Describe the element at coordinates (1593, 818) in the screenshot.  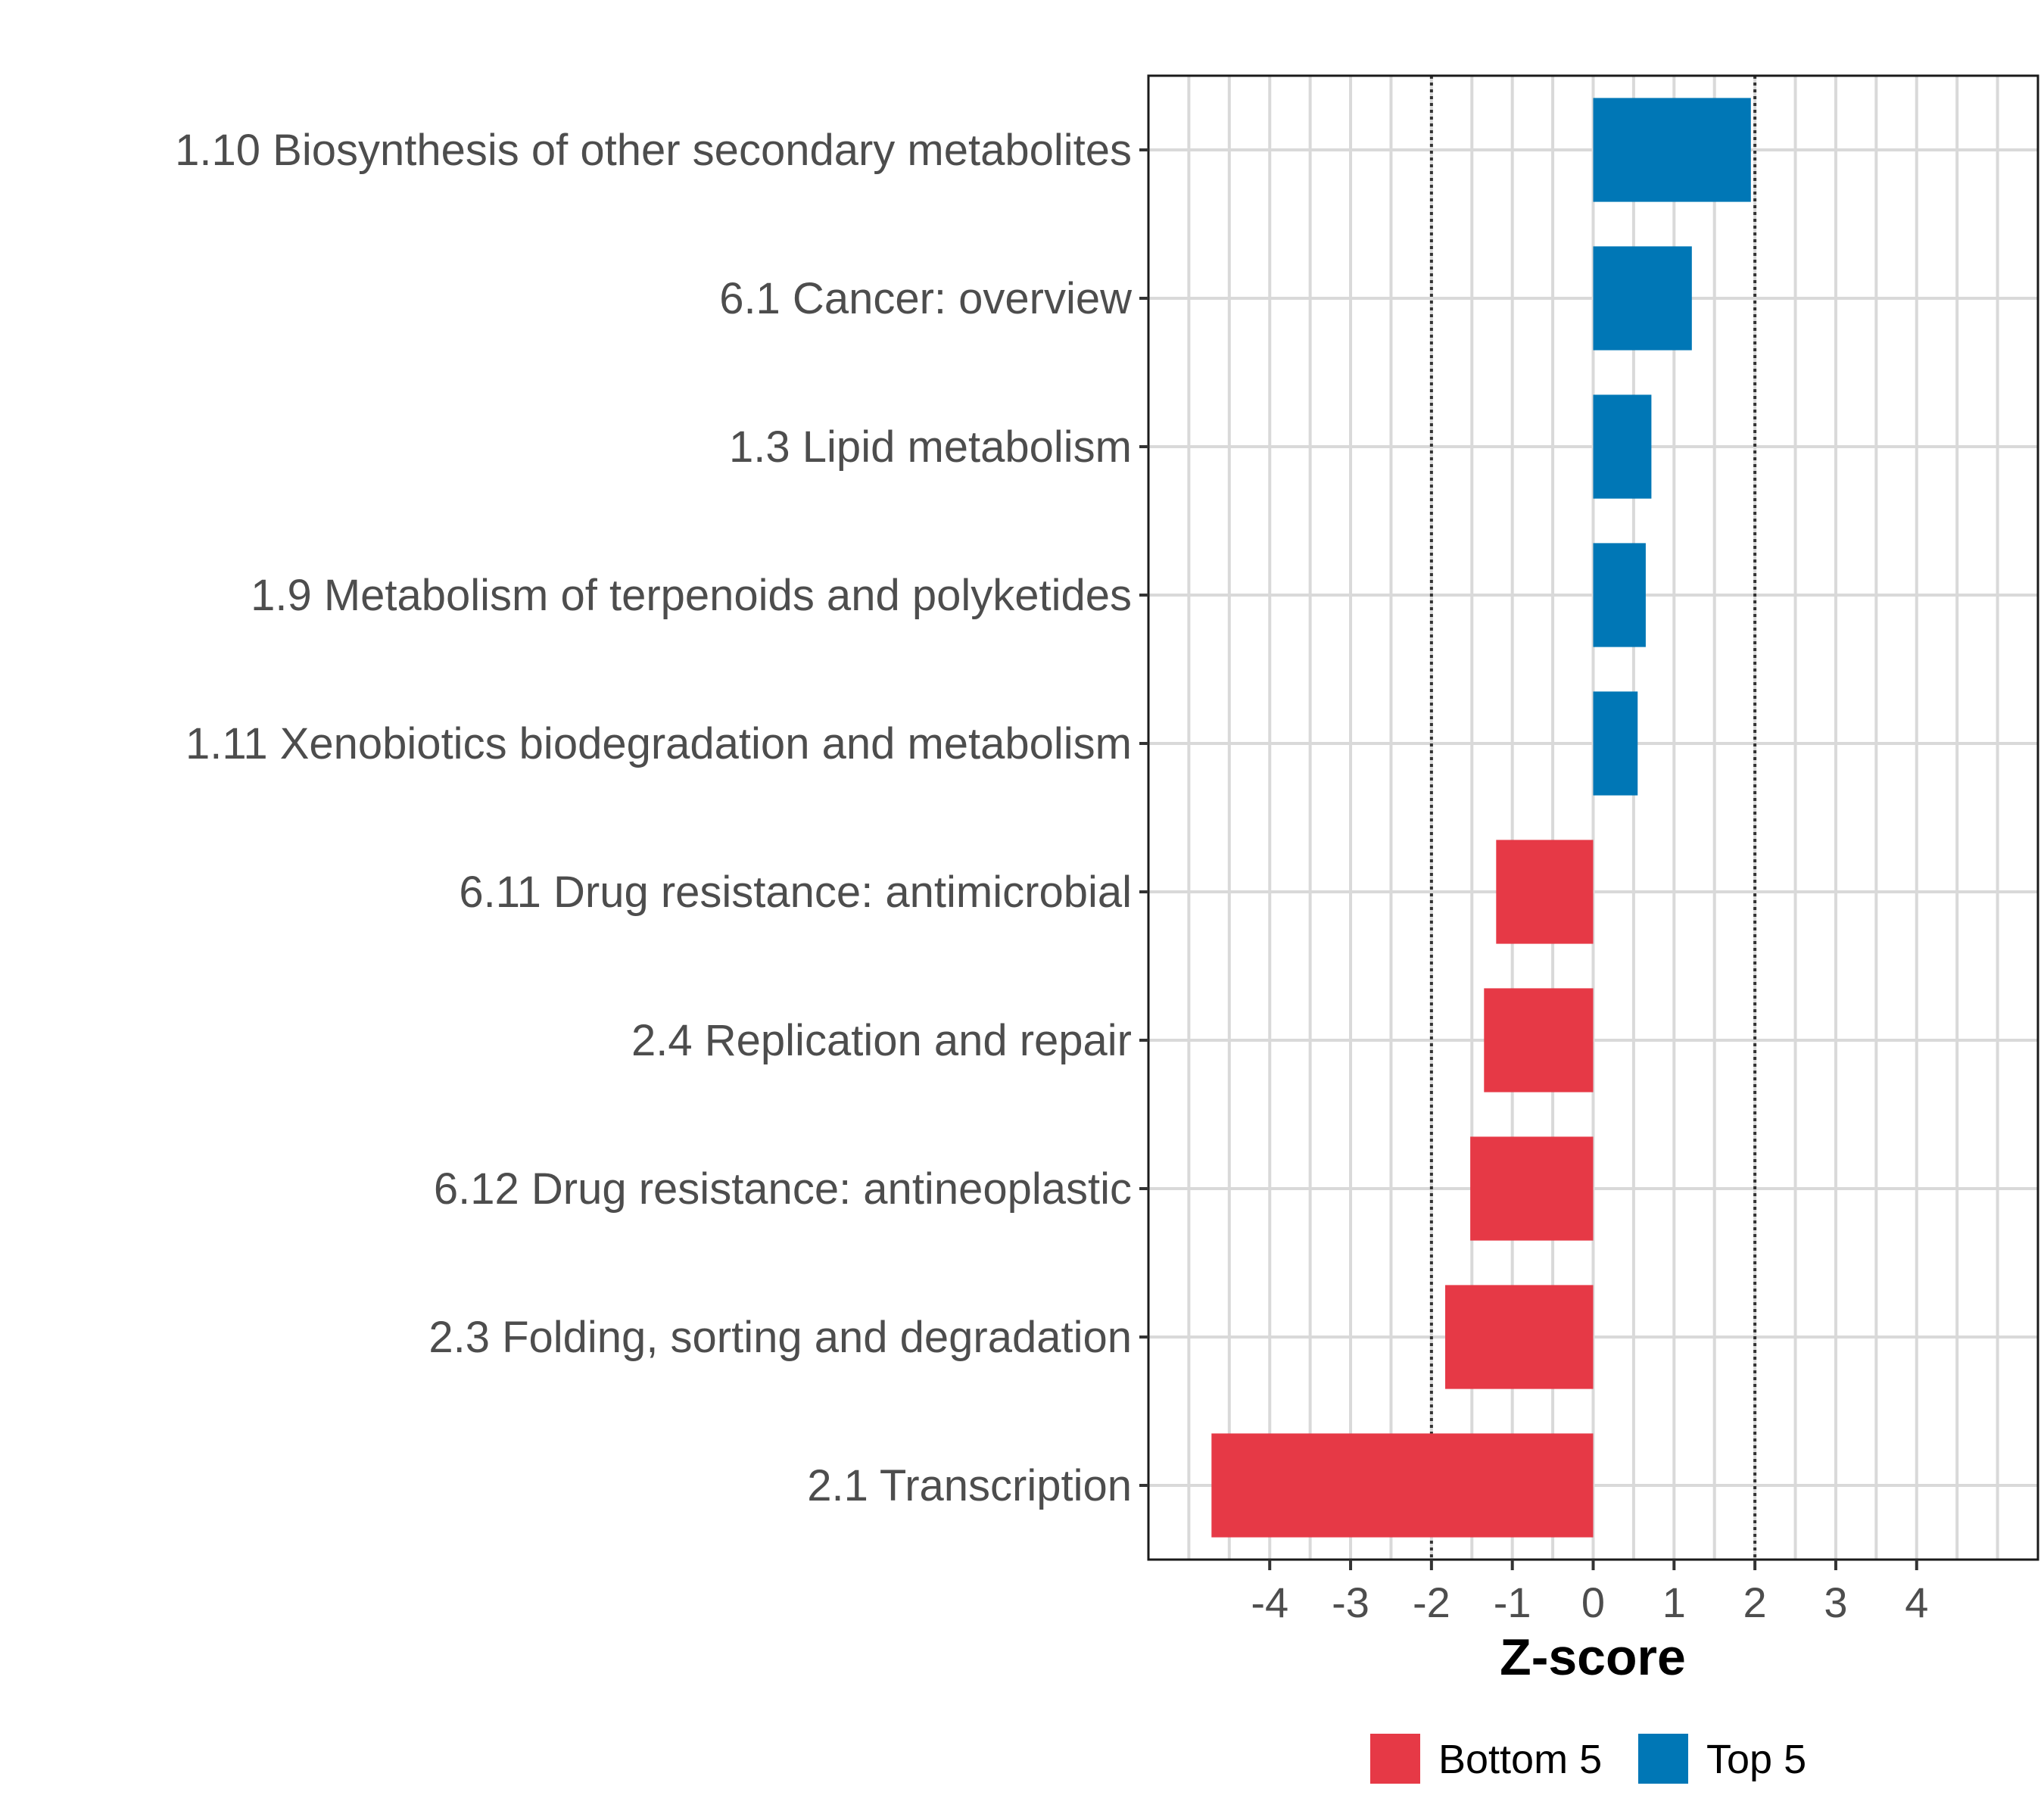
I see `reference-lines` at that location.